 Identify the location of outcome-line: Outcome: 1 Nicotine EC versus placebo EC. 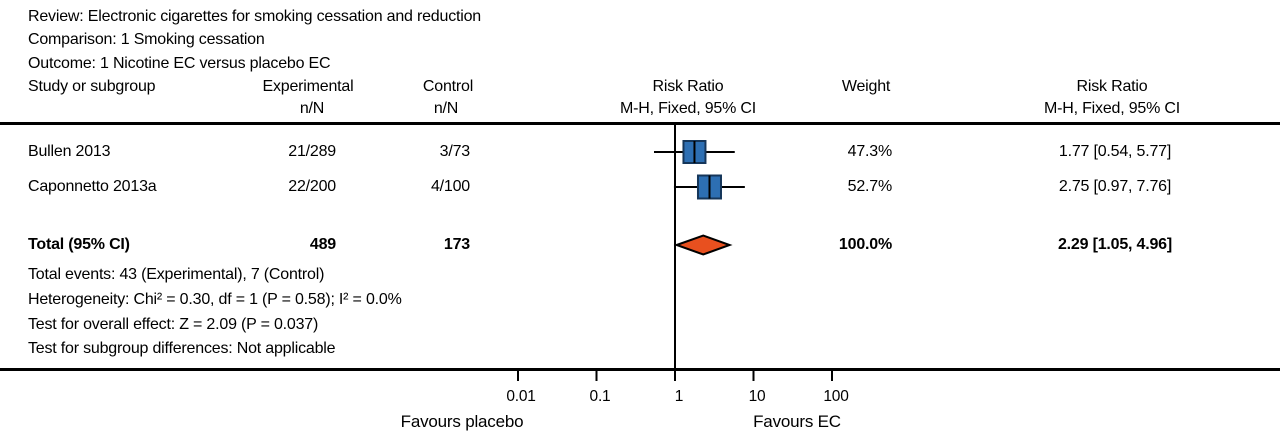
(179, 63).